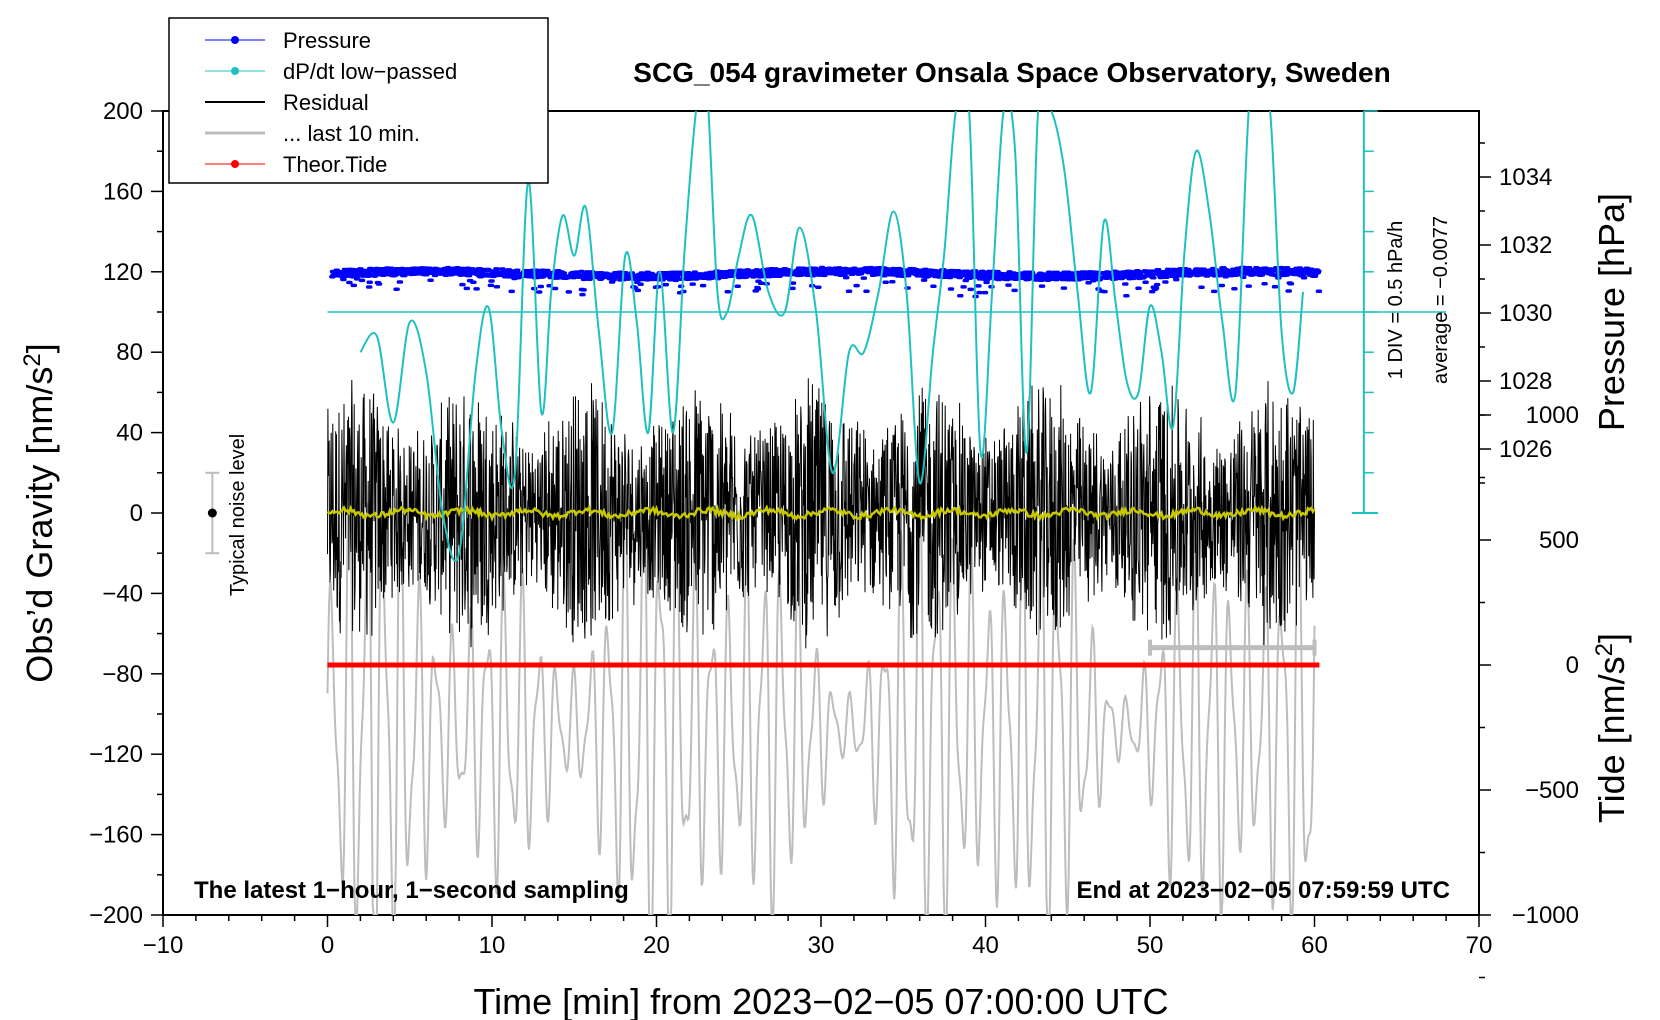 This screenshot has height=1020, width=1660. I want to click on x-tick-label: 50, so click(1150, 945).